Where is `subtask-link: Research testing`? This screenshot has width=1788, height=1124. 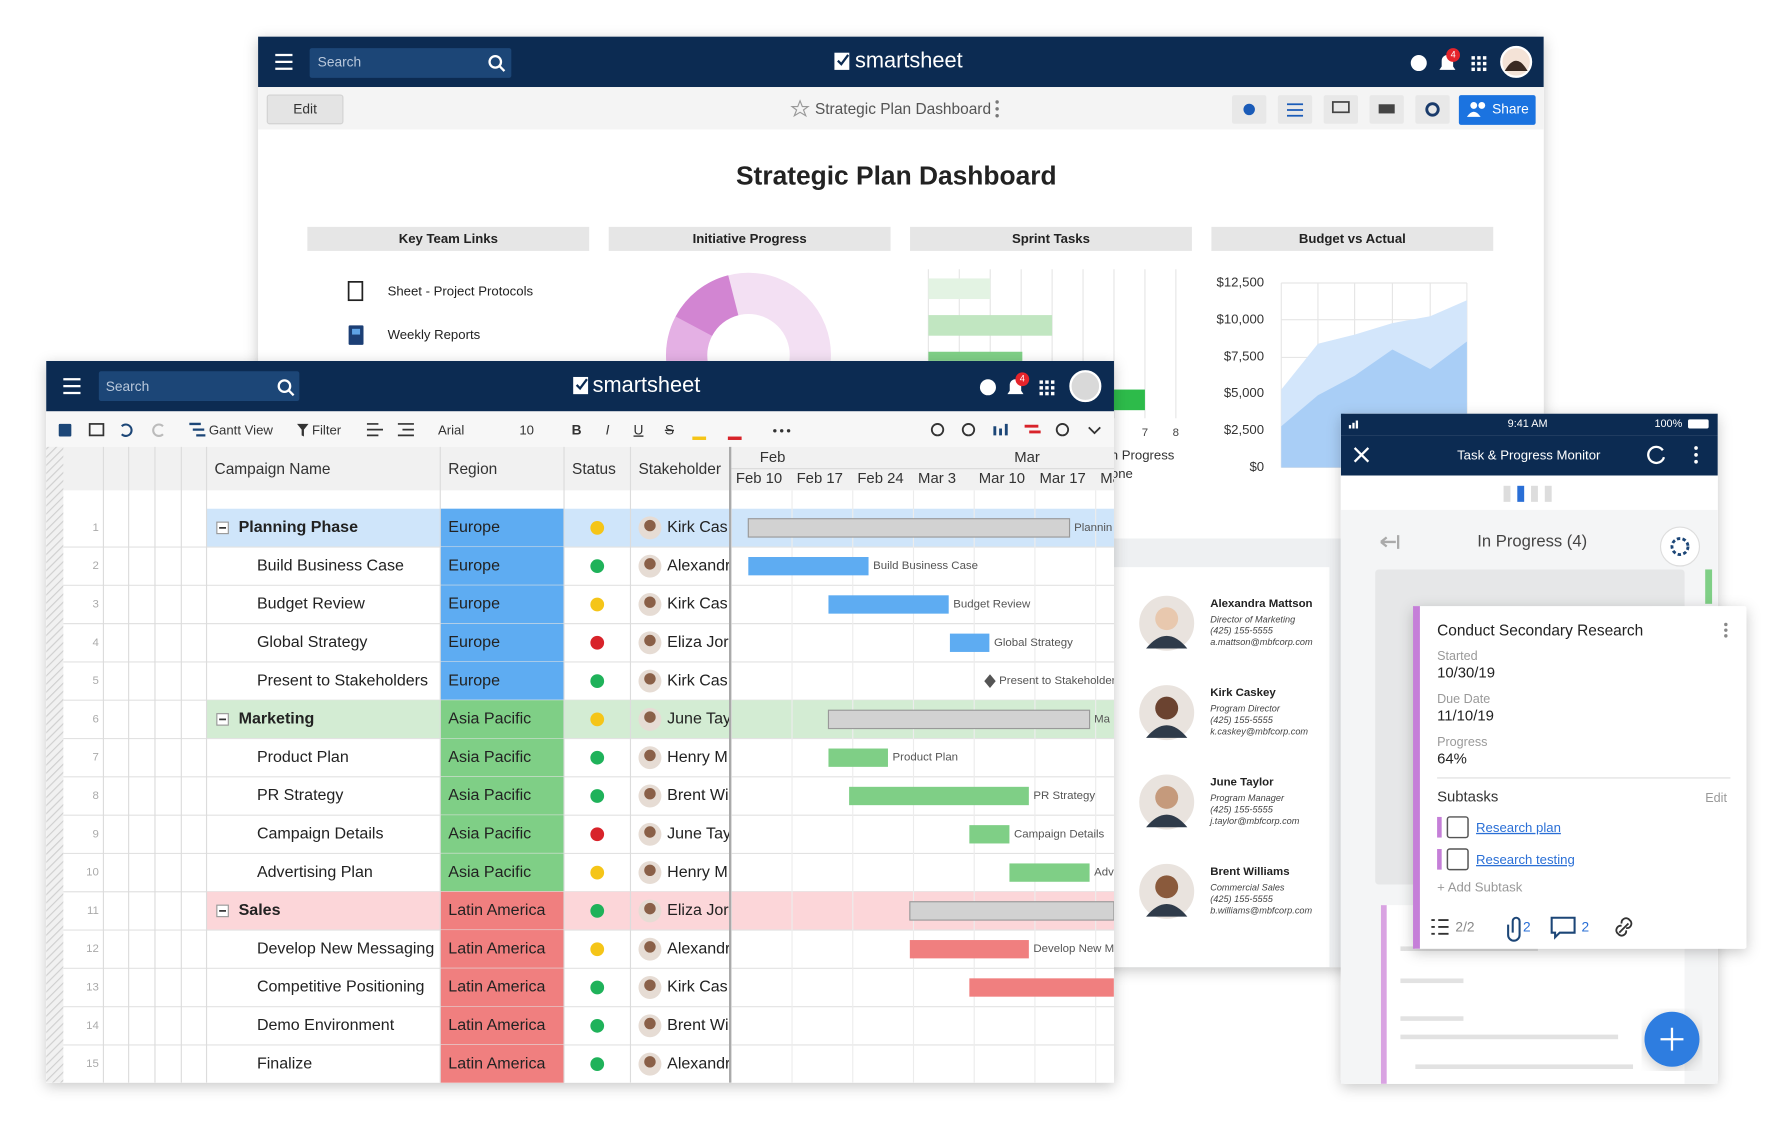
subtask-link: Research testing is located at coordinates (1525, 859).